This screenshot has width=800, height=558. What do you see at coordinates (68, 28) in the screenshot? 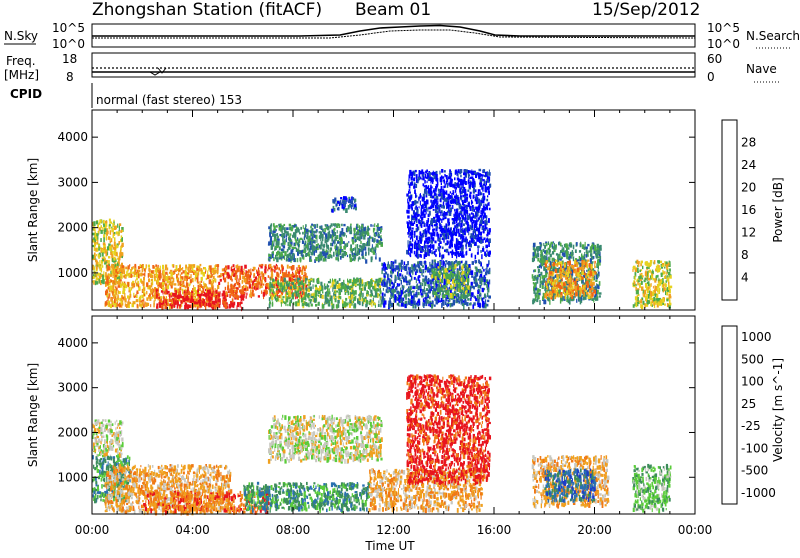
I see `nsky-tick-top: 10^5` at bounding box center [68, 28].